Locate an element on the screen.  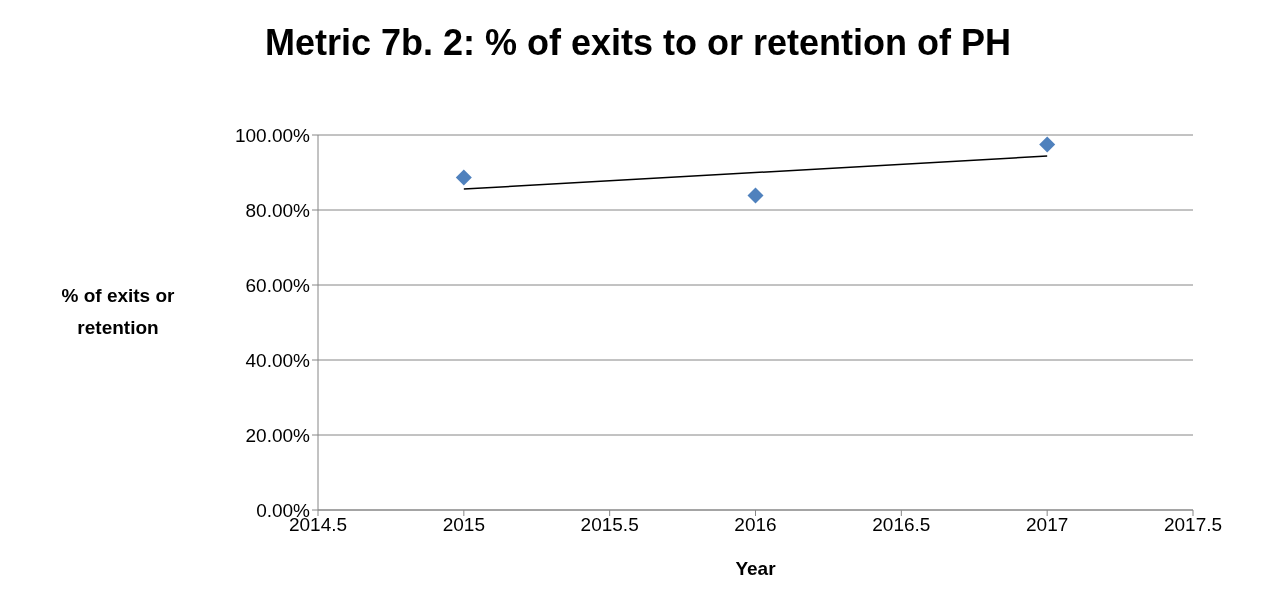
y-tick-label: 80.00% is located at coordinates (278, 210).